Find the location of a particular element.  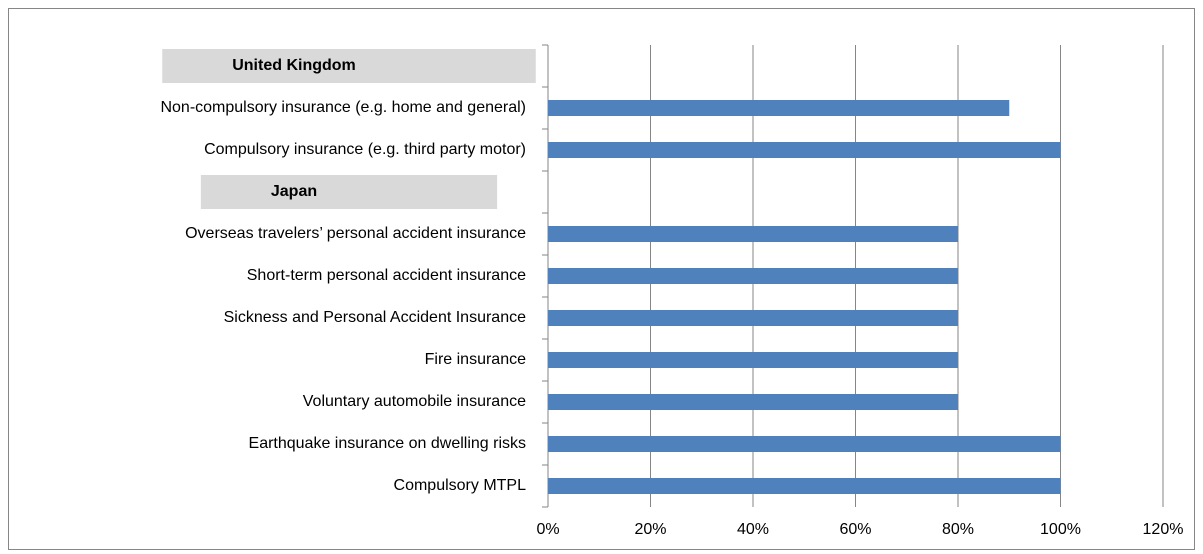

y-tick-label: Fire insurance is located at coordinates (475, 359).